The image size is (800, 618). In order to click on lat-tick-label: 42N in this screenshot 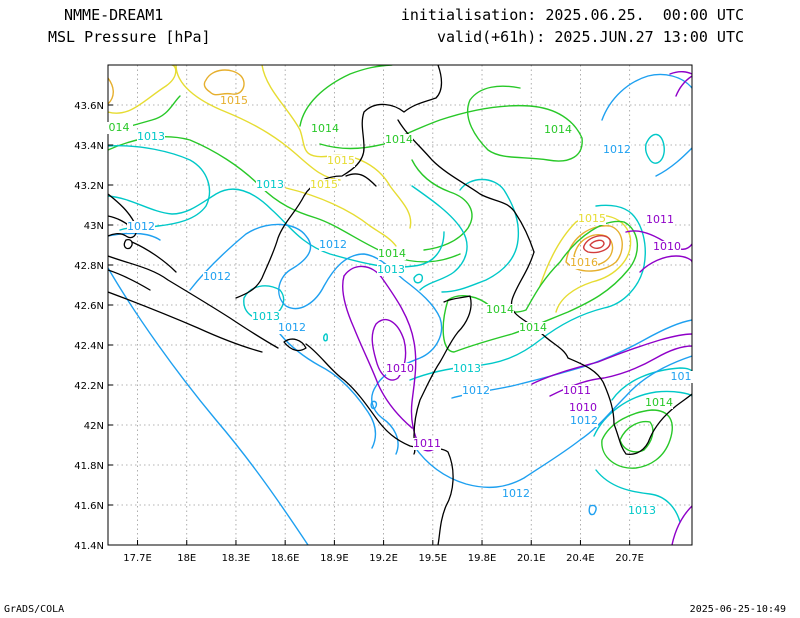, I will do `click(94, 426)`.